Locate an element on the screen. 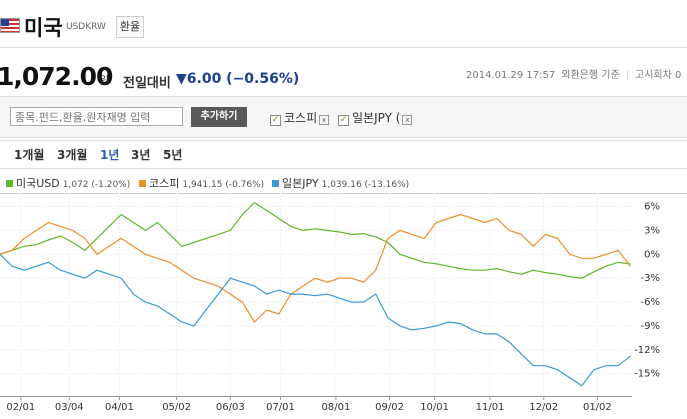 The height and width of the screenshot is (419, 687). period-tab: 1년 is located at coordinates (110, 155).